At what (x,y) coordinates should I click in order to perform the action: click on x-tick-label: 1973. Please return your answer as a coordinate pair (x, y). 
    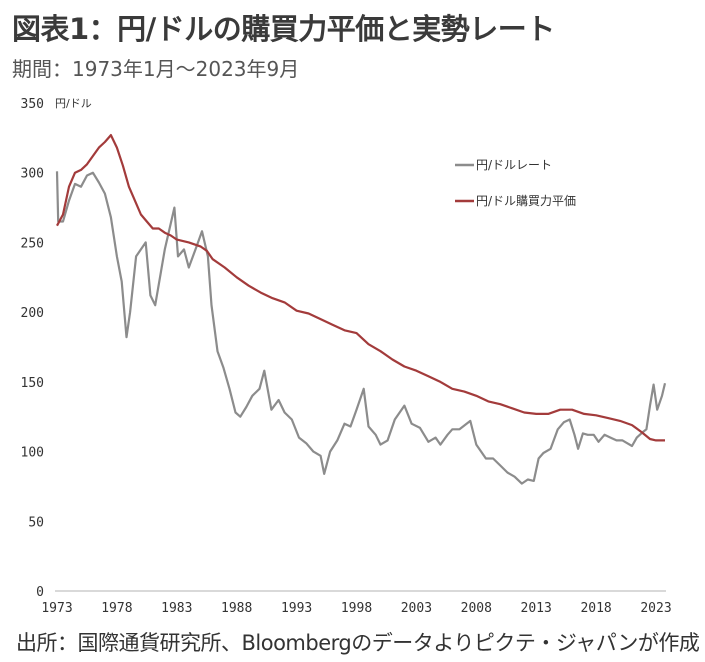
    Looking at the image, I should click on (56, 608).